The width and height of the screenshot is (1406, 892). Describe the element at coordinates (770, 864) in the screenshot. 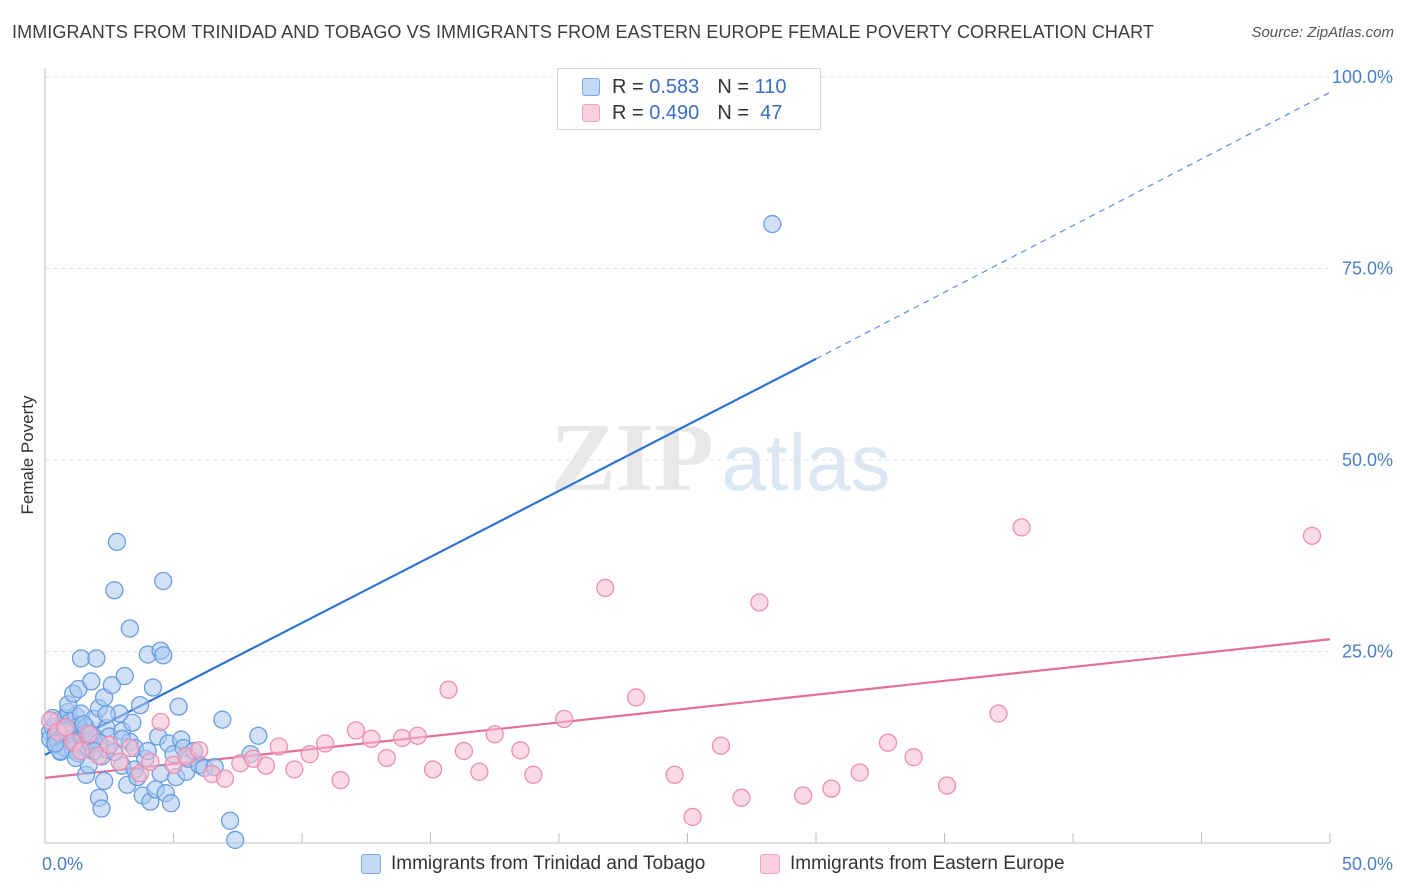

I see `bottom-legend-swatch-pink` at that location.